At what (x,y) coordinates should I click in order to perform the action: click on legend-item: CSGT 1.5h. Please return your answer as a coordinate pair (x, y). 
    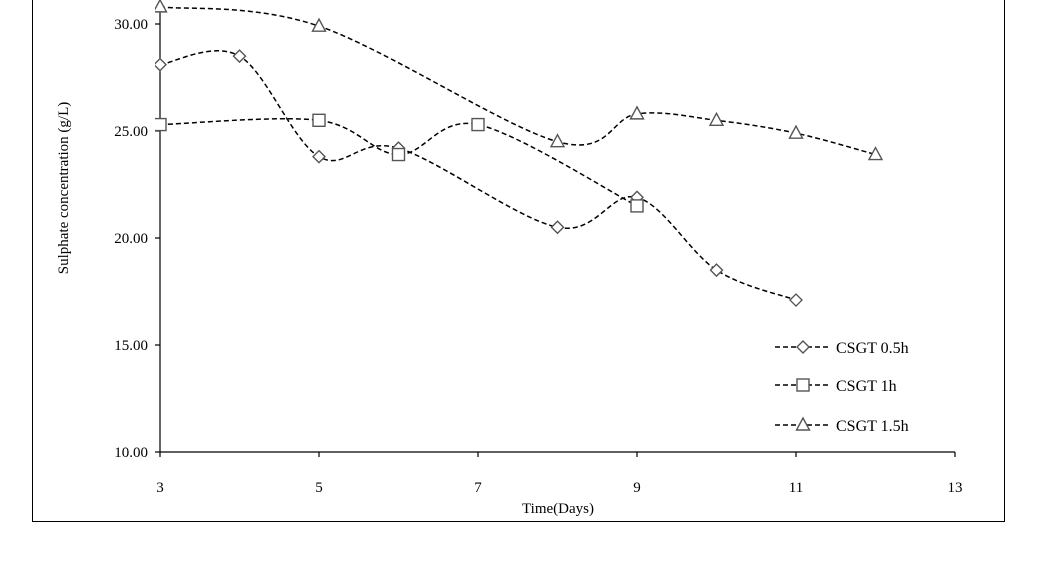
    Looking at the image, I should click on (842, 425).